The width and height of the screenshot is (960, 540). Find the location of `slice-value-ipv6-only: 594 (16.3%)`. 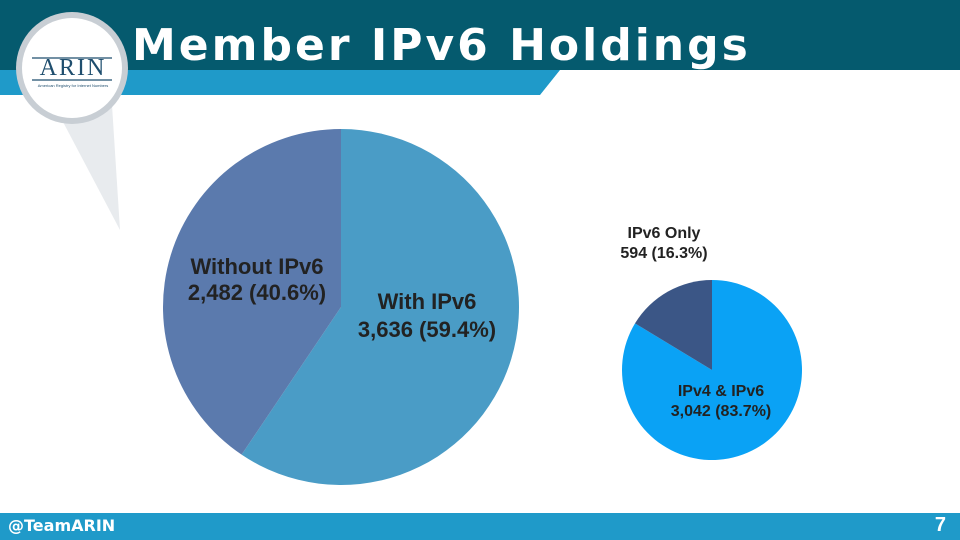

slice-value-ipv6-only: 594 (16.3%) is located at coordinates (664, 253).